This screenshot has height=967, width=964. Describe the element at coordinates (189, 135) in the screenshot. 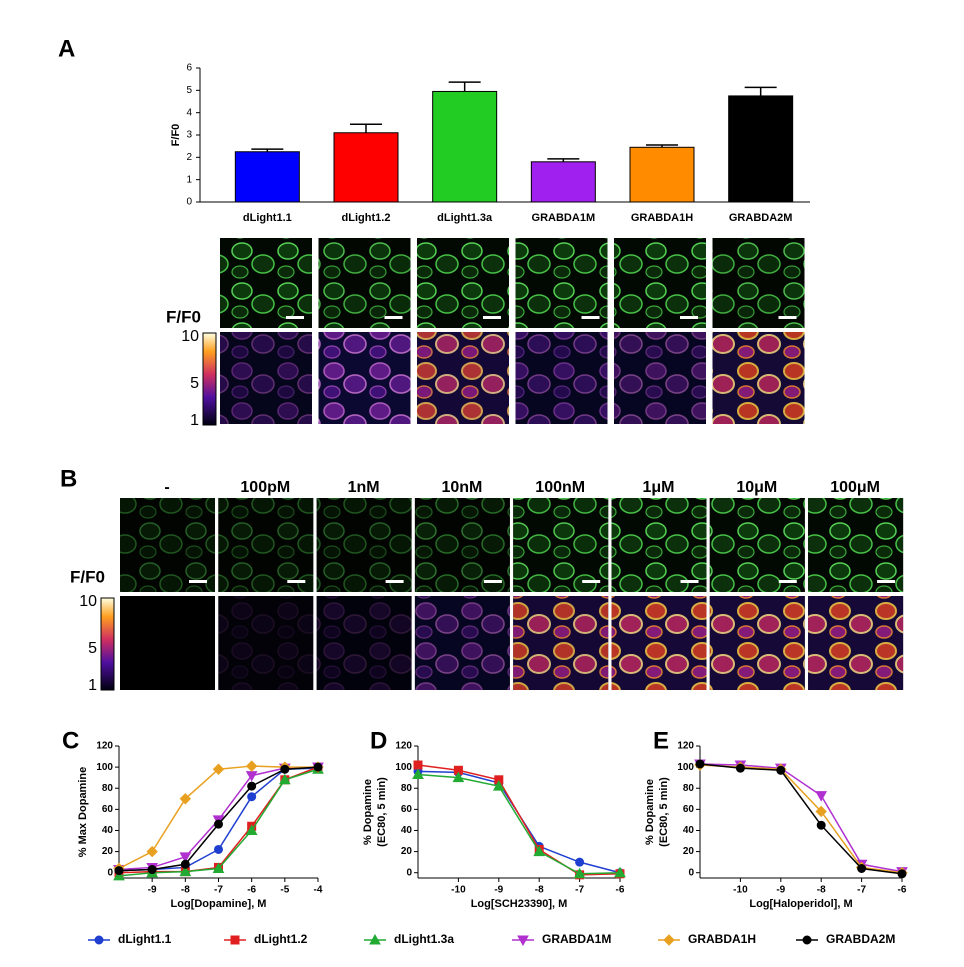

I see `y-tick-label: 3` at that location.